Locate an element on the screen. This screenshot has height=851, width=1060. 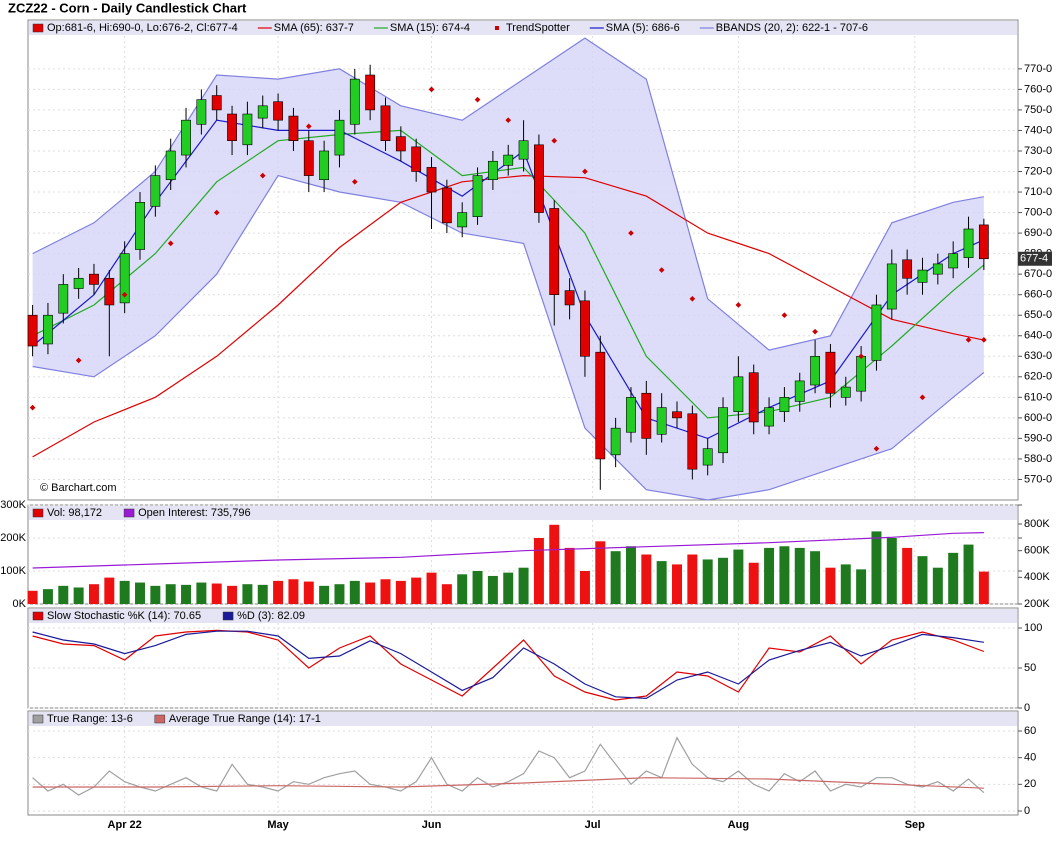
legend-label: SMA (5): 686-6 is located at coordinates (643, 28).